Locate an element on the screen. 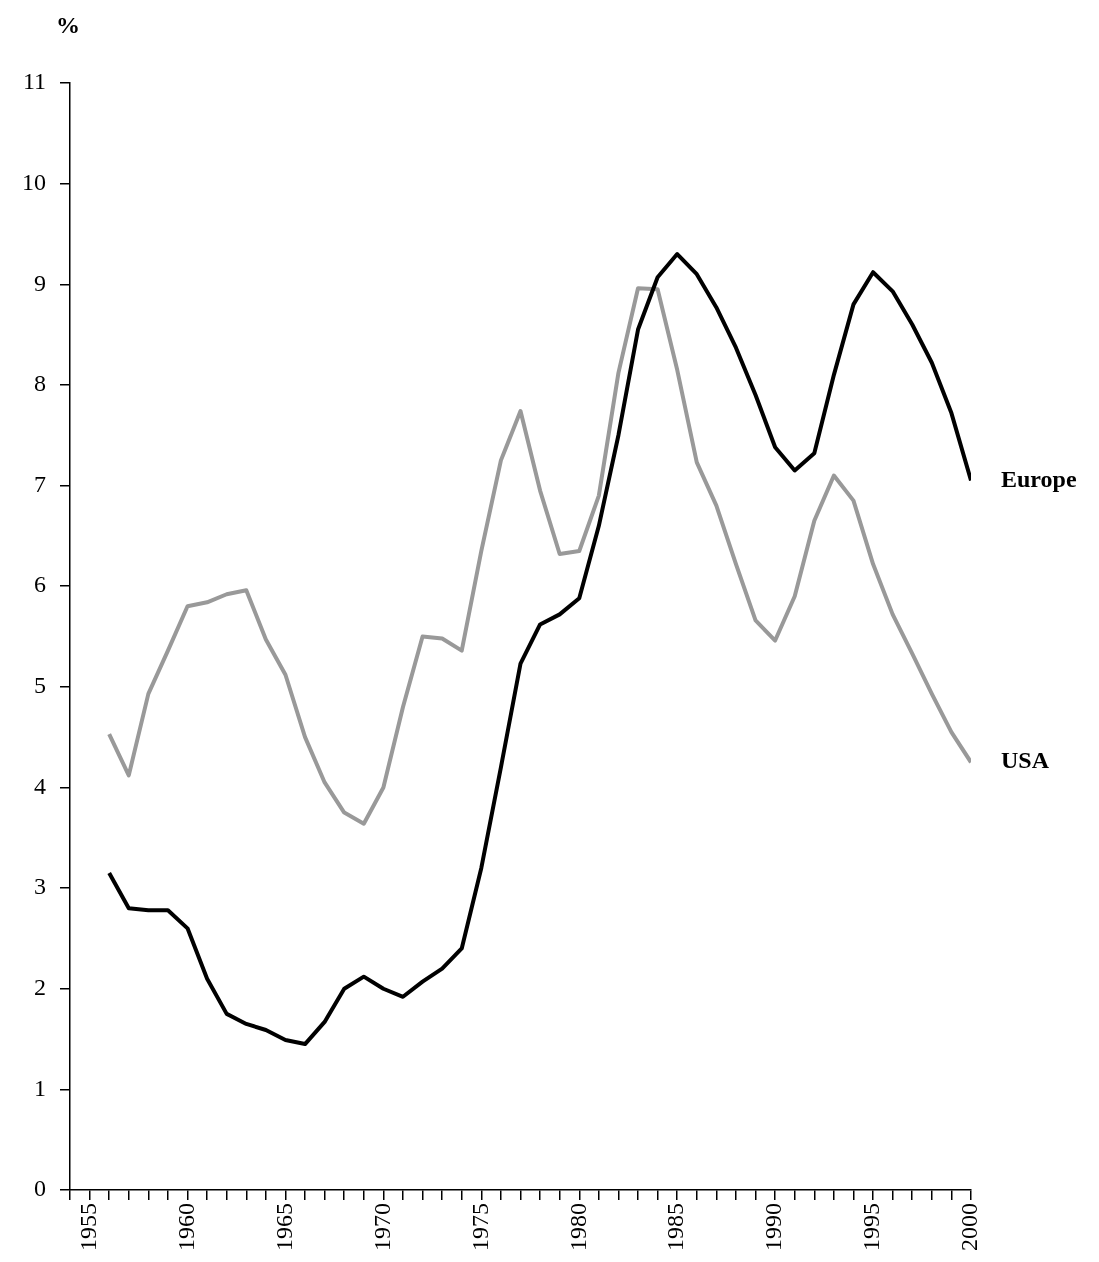 The width and height of the screenshot is (1099, 1262). x-tick-label: 1985 is located at coordinates (675, 1227).